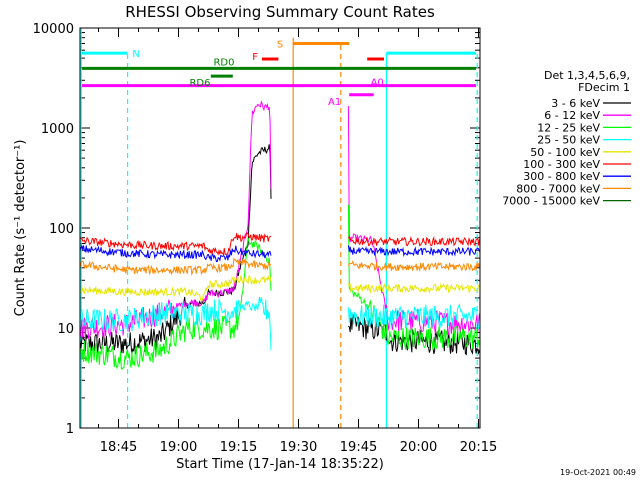 This screenshot has height=480, width=640. Describe the element at coordinates (478, 447) in the screenshot. I see `x-tick-label: 20:15` at that location.